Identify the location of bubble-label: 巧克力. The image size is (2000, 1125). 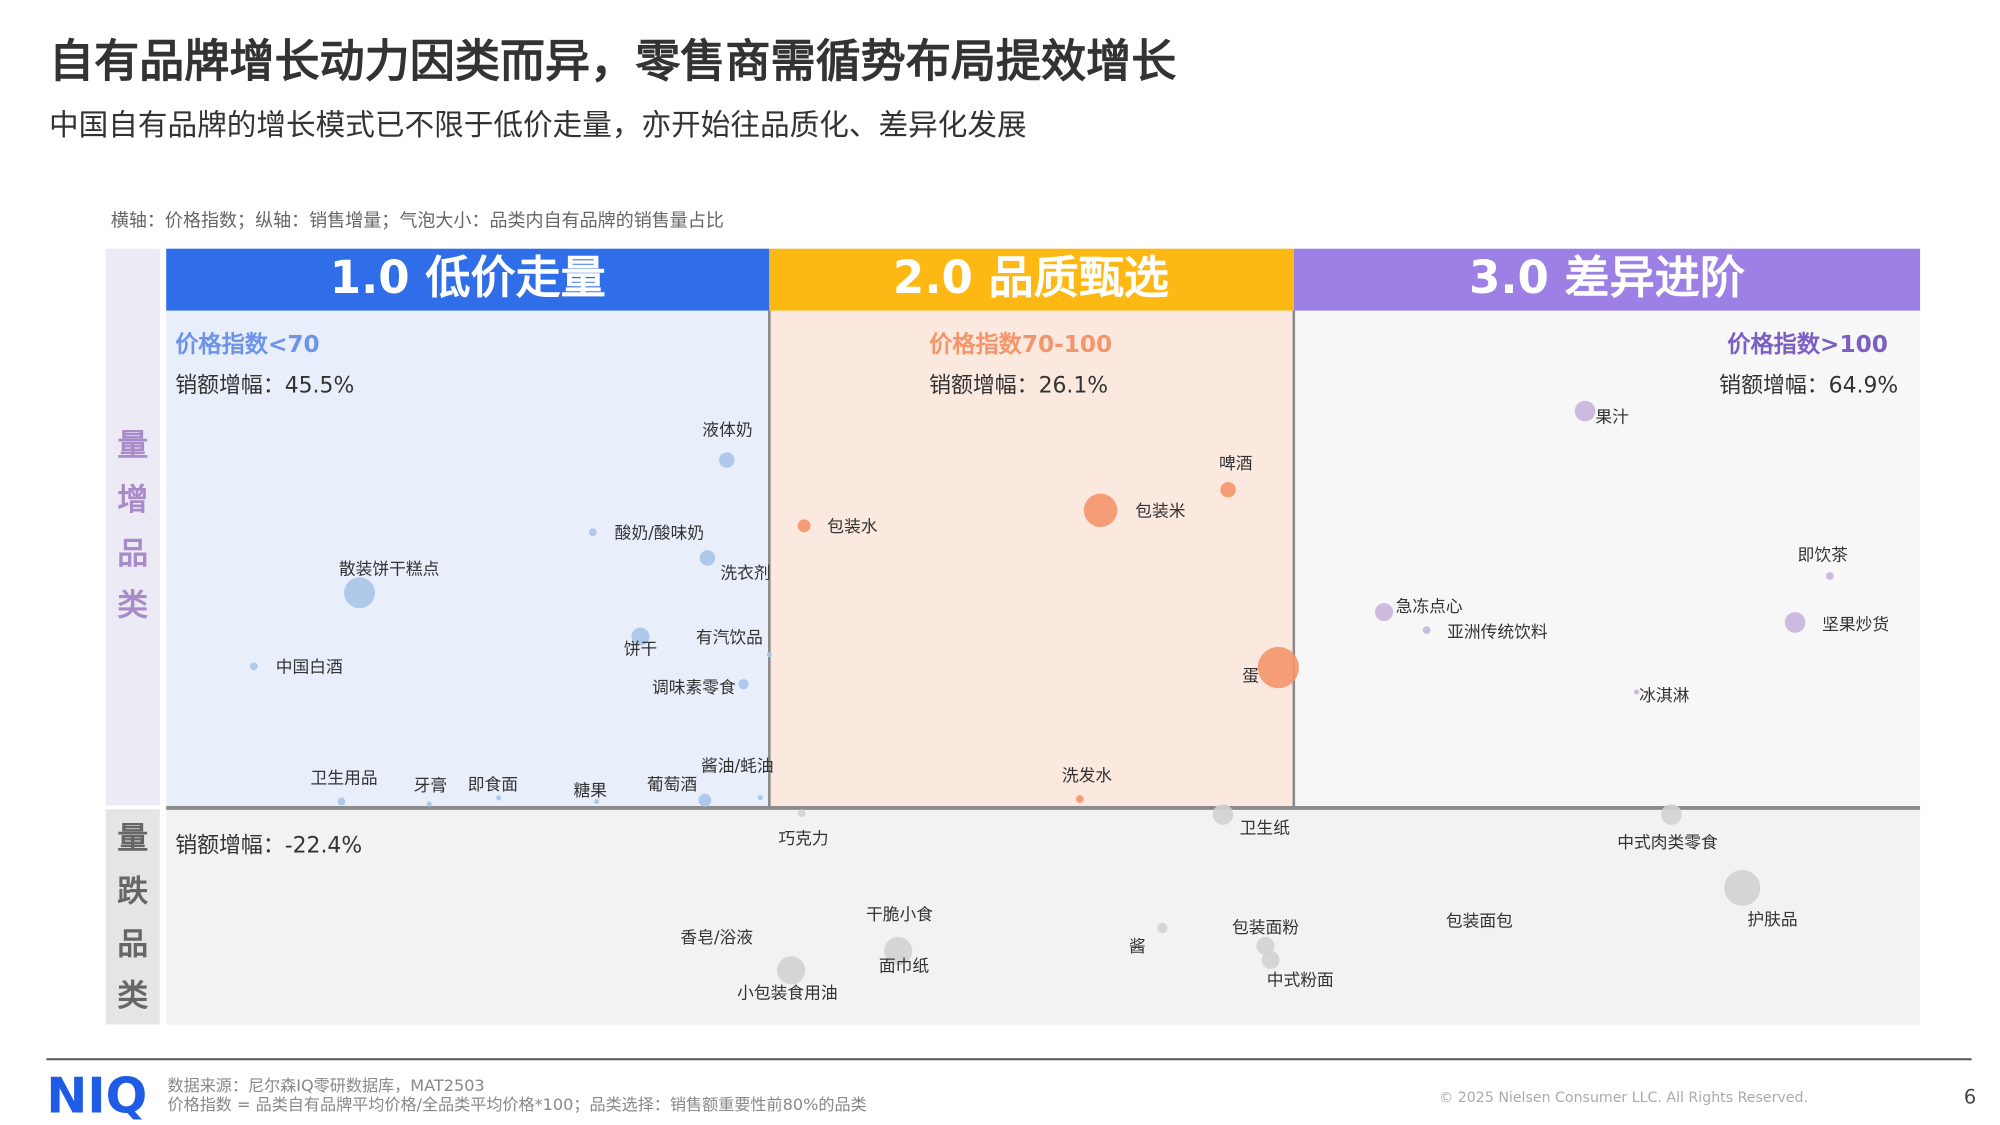
(803, 838).